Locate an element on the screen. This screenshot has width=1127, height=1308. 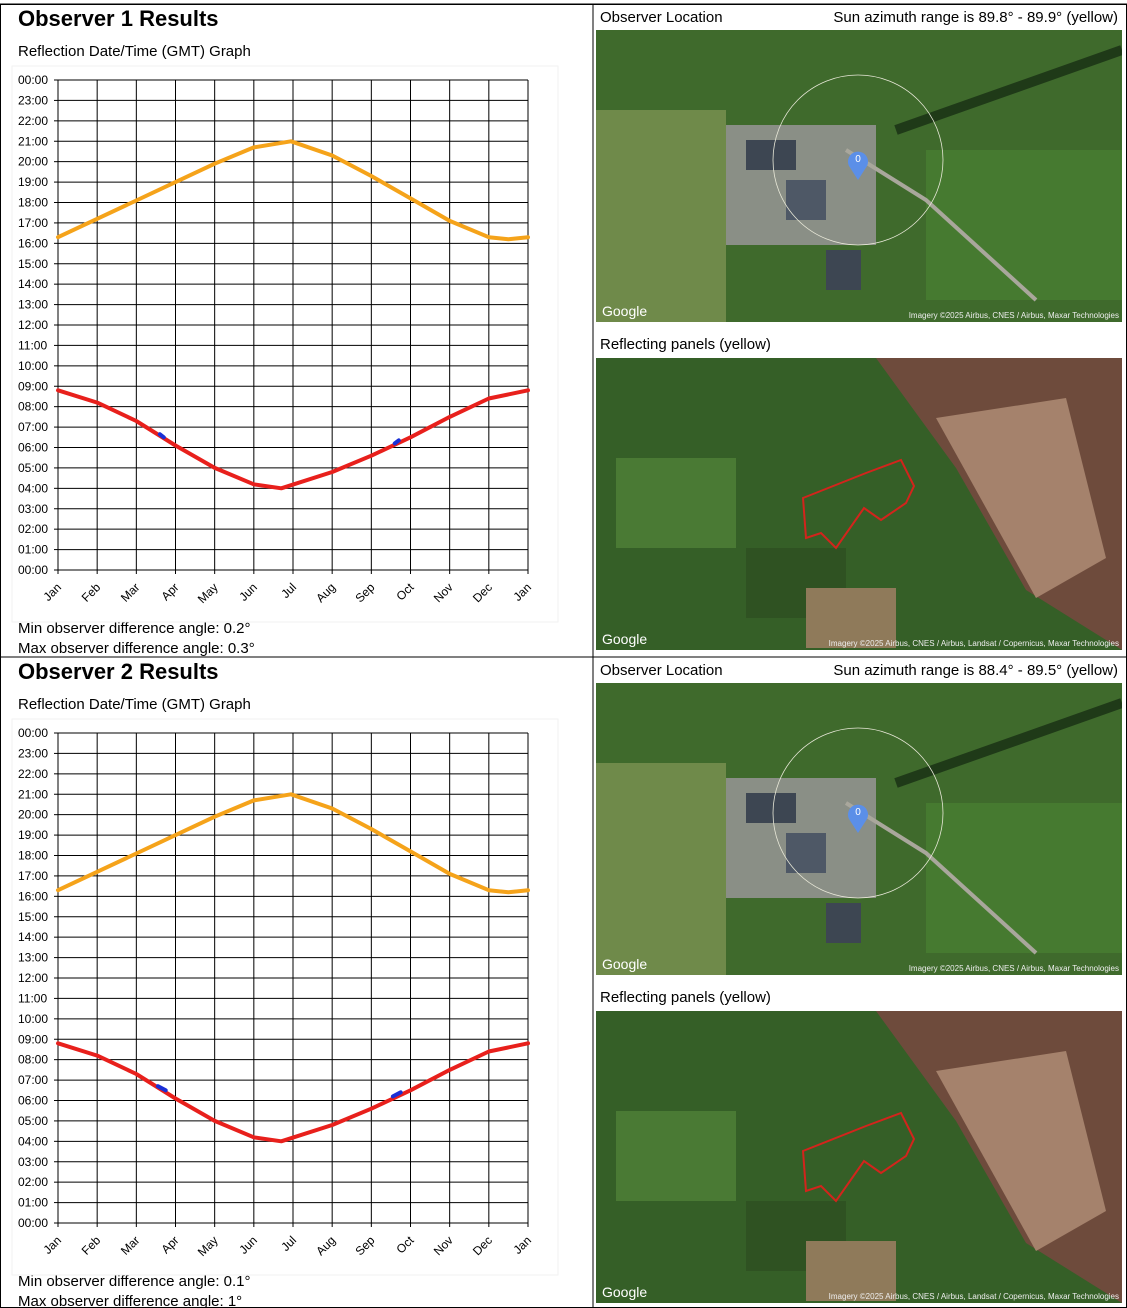
y-tick-label: 04:00 is located at coordinates (33, 1141).